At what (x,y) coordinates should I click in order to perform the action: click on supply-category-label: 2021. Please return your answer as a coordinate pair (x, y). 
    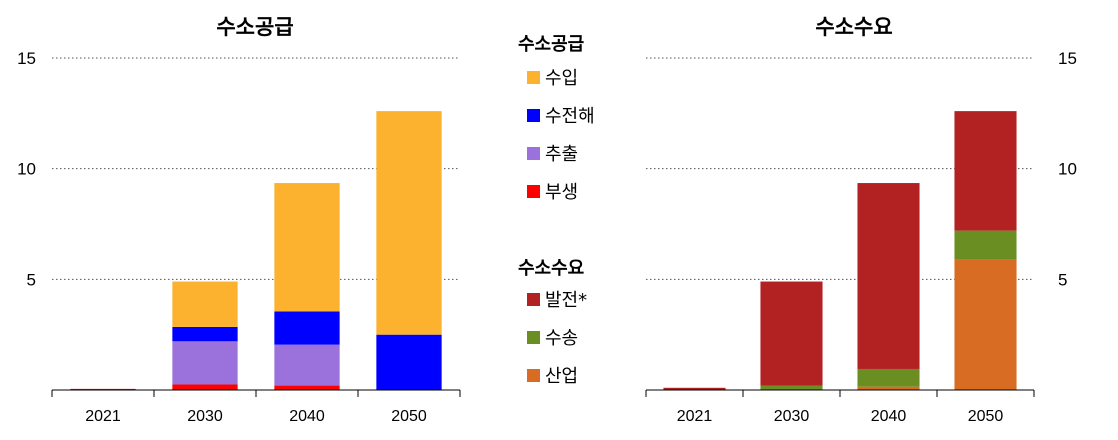
    Looking at the image, I should click on (103, 416).